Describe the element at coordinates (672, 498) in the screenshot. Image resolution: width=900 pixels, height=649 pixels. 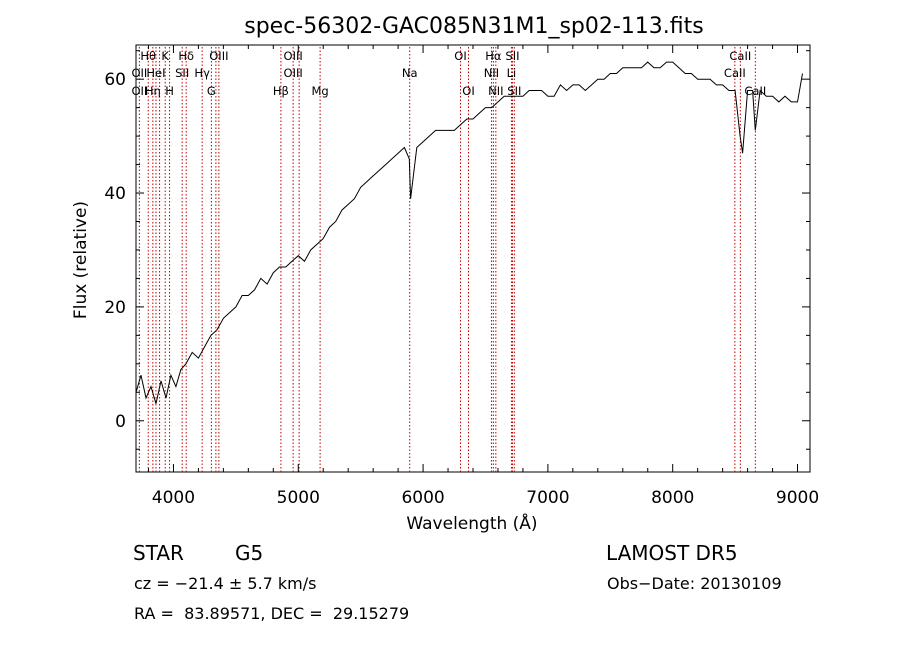
I see `x-tick-label: 8000` at that location.